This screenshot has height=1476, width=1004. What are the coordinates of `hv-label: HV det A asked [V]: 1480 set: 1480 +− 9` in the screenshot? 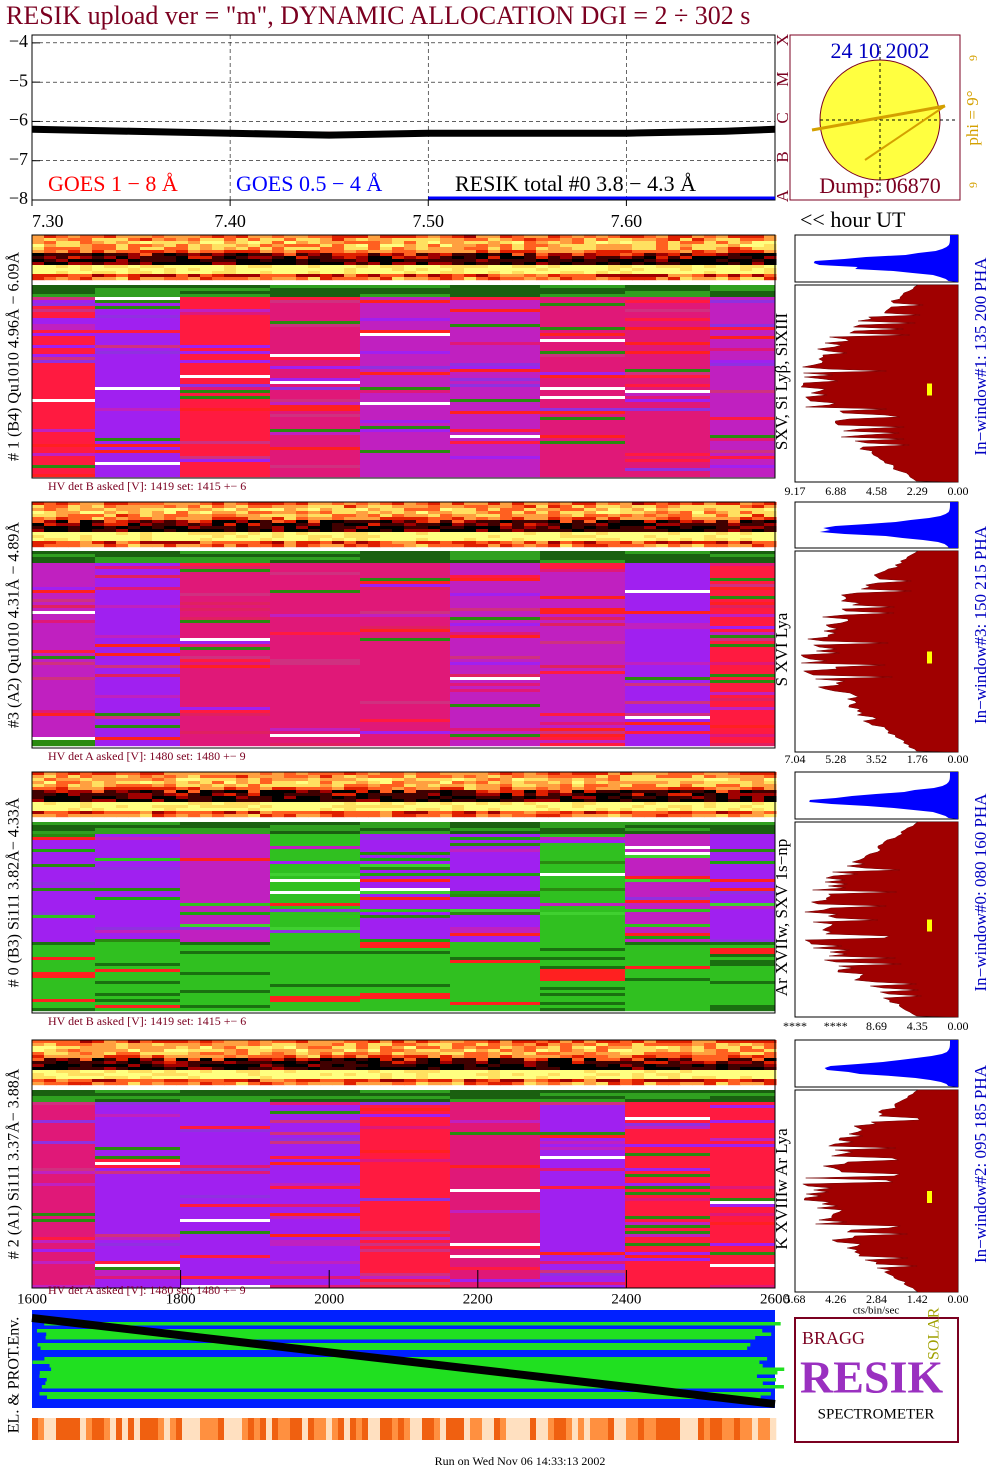 It's located at (147, 756).